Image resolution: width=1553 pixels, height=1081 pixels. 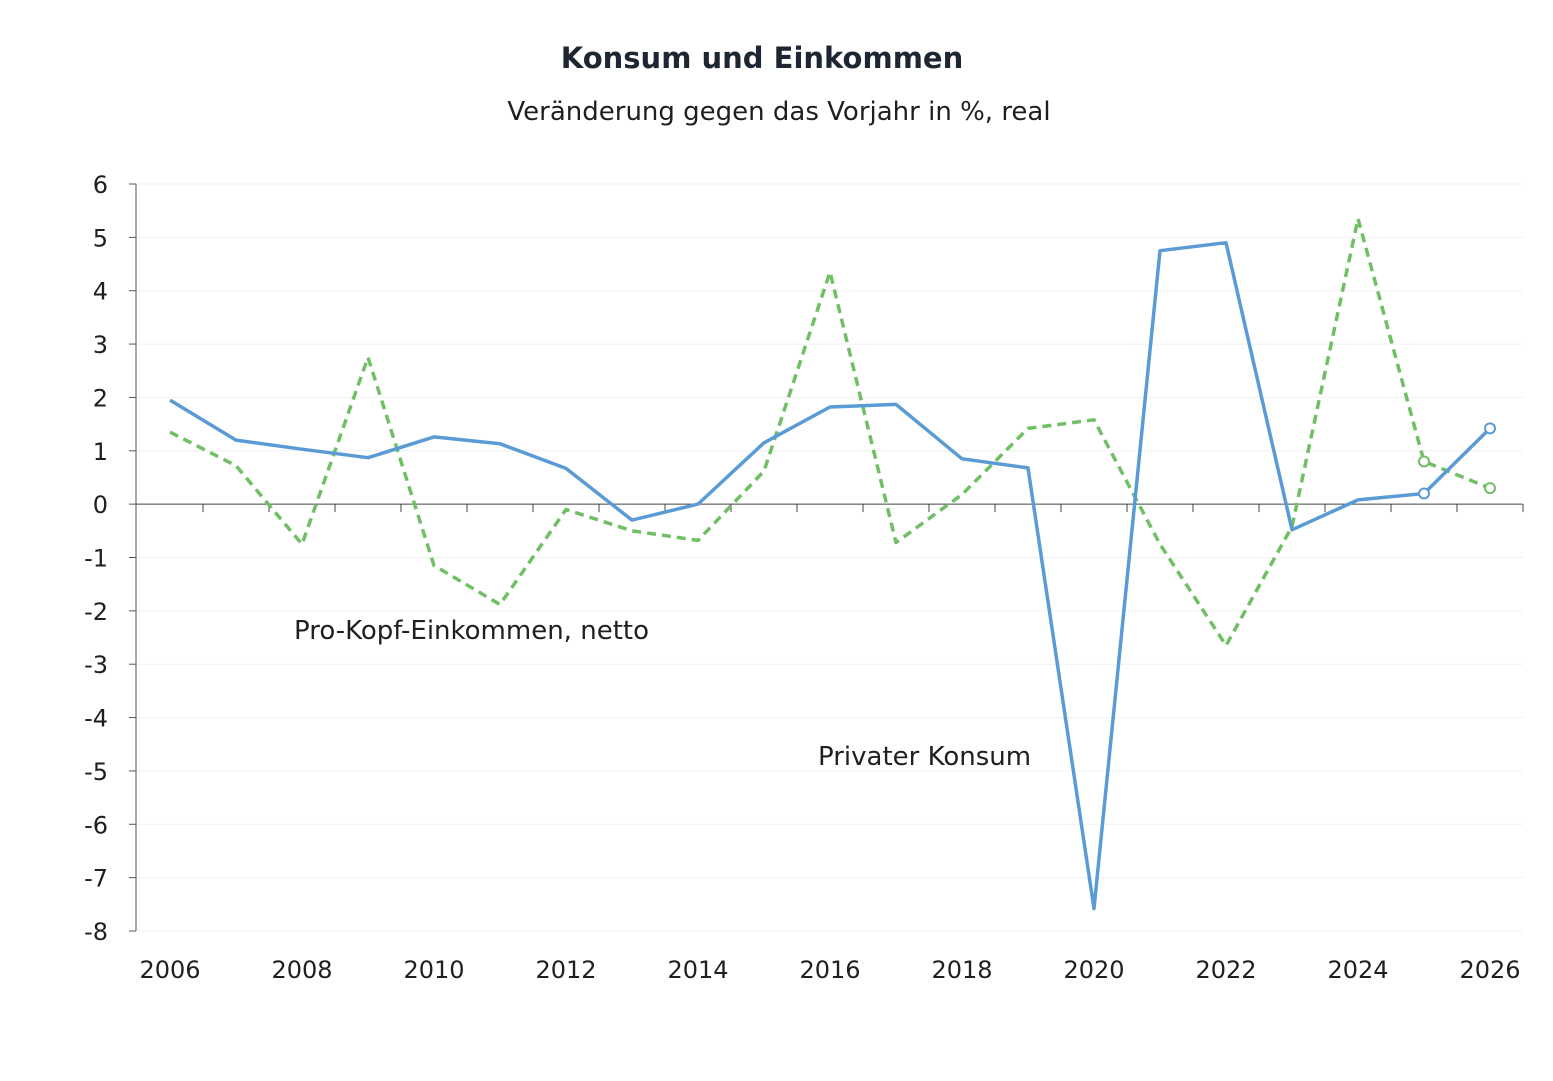 What do you see at coordinates (100, 345) in the screenshot?
I see `y-tick-label: 3` at bounding box center [100, 345].